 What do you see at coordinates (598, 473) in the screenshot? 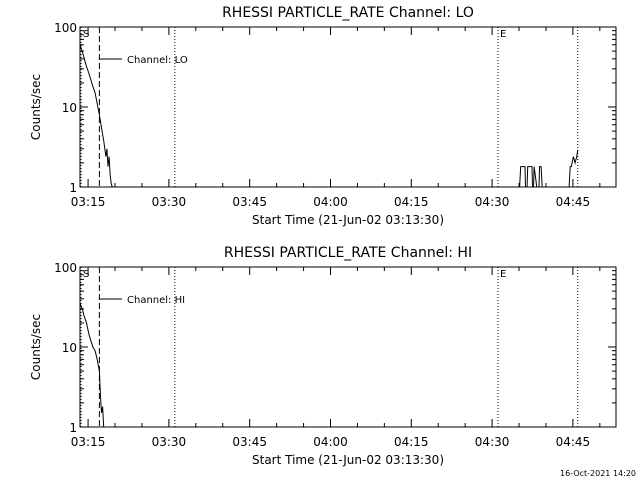
I see `footer-timestamp: 16-Oct-2021 14:20` at bounding box center [598, 473].